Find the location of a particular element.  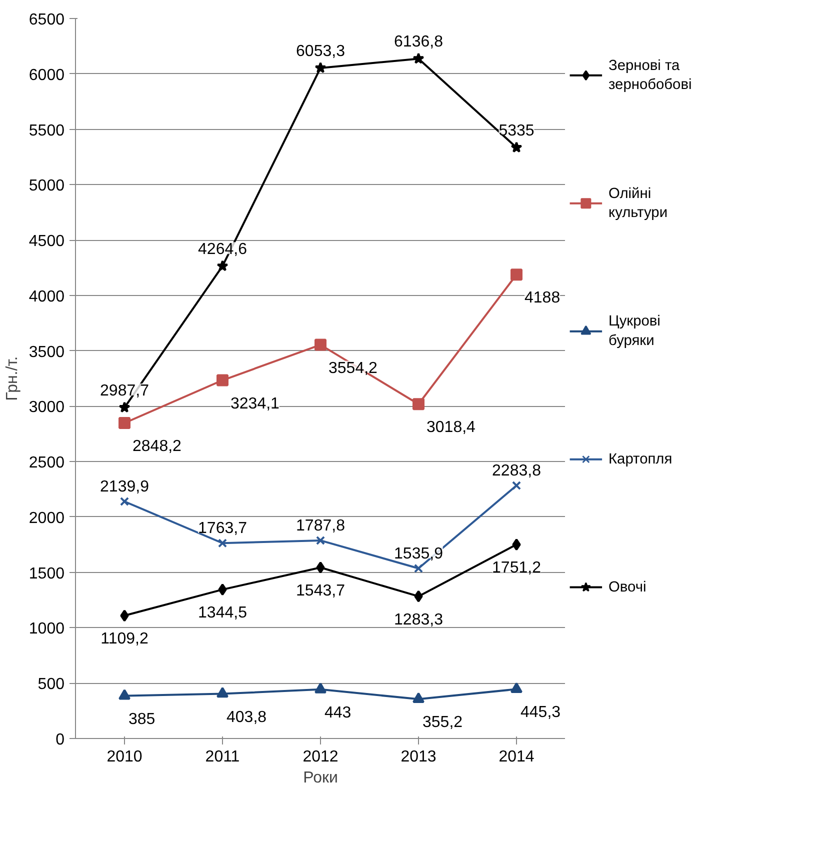

x-tick-label: 2011 is located at coordinates (222, 757).